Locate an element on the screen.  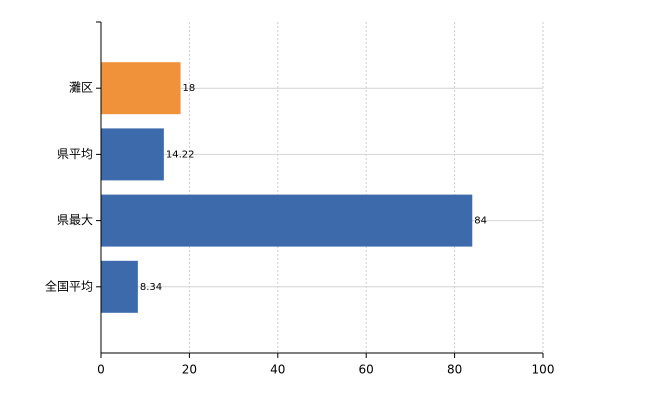
x-tick-label: 100 is located at coordinates (543, 370).